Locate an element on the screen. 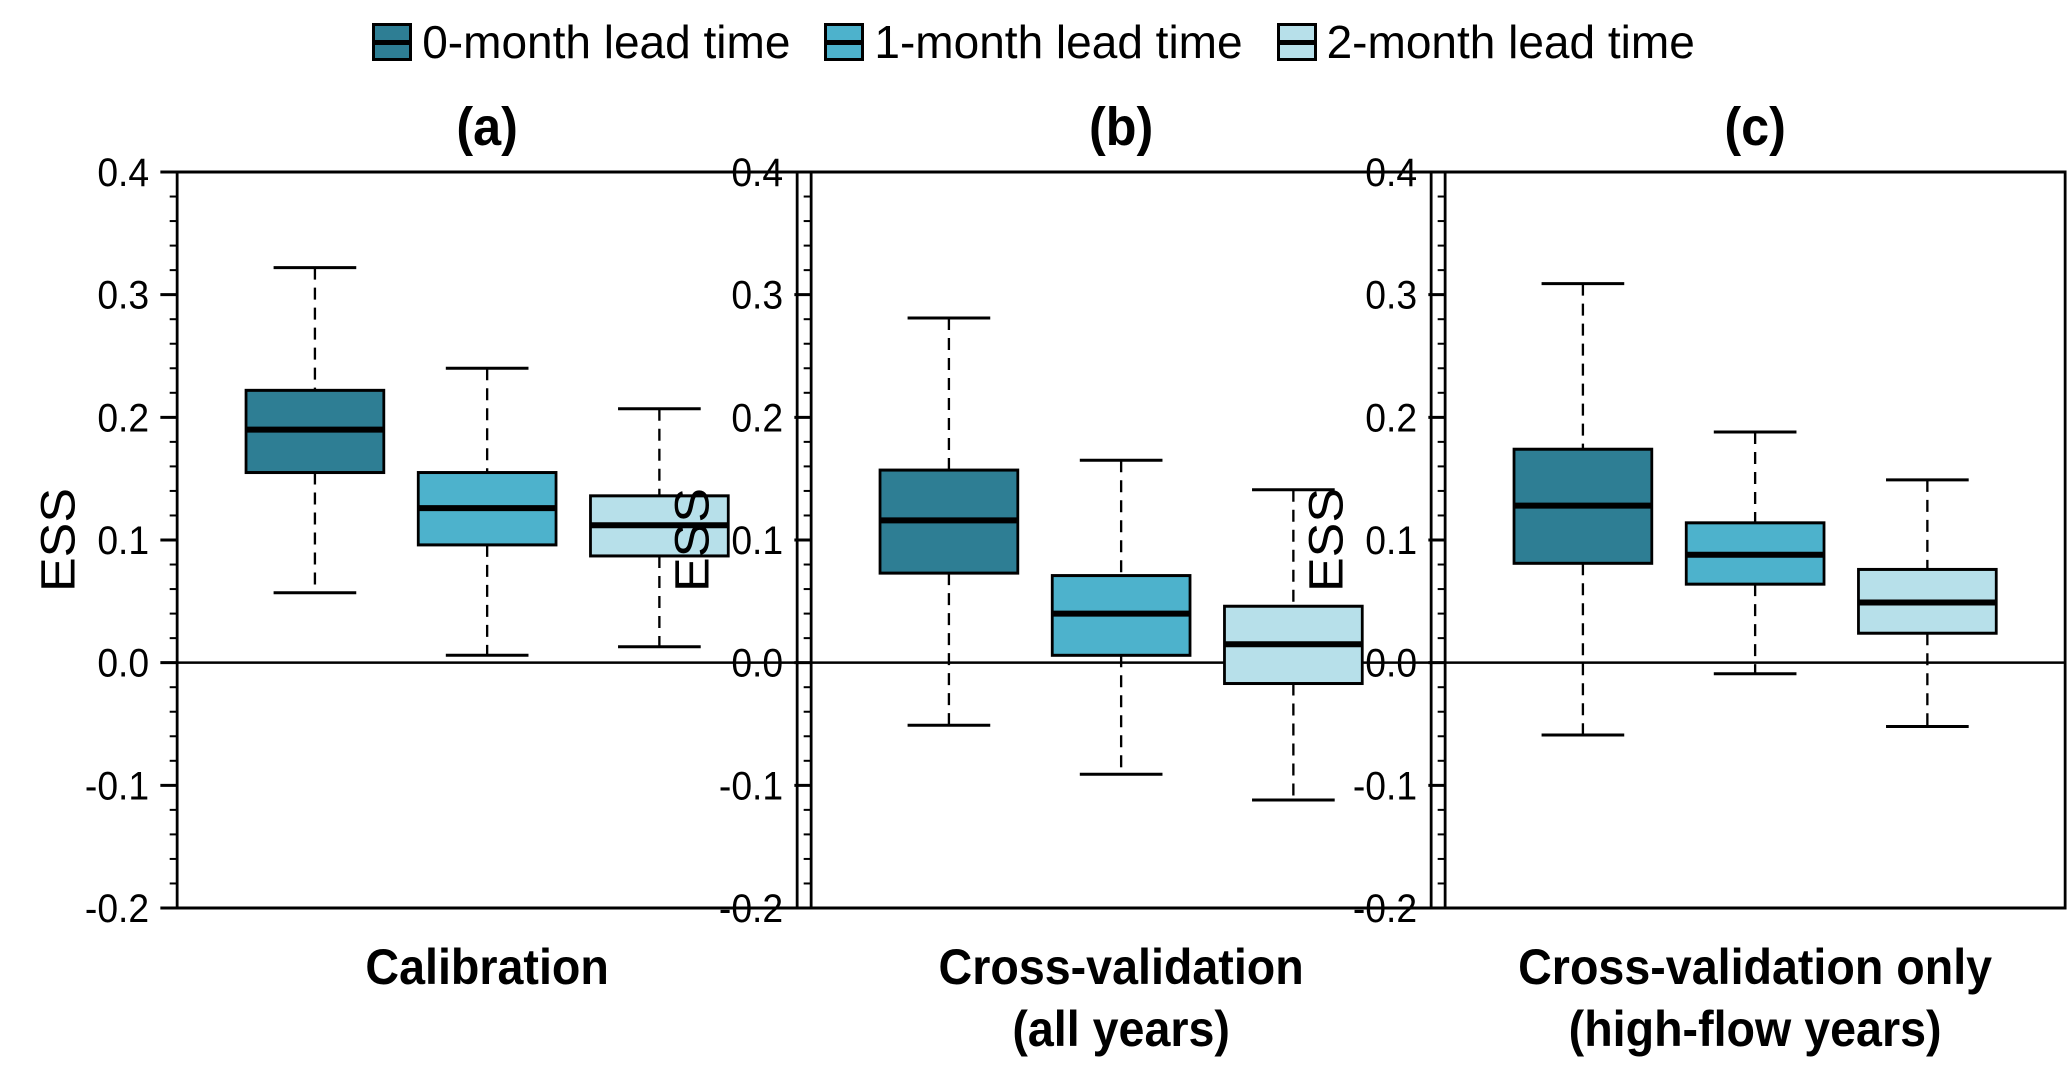 This screenshot has height=1079, width=2067. panel-c-ylabel: ESS is located at coordinates (1325, 540).